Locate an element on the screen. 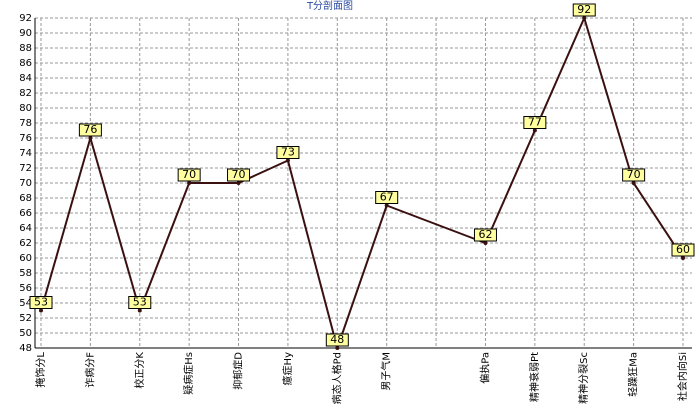 This screenshot has height=413, width=698. value-label: 92 is located at coordinates (584, 10).